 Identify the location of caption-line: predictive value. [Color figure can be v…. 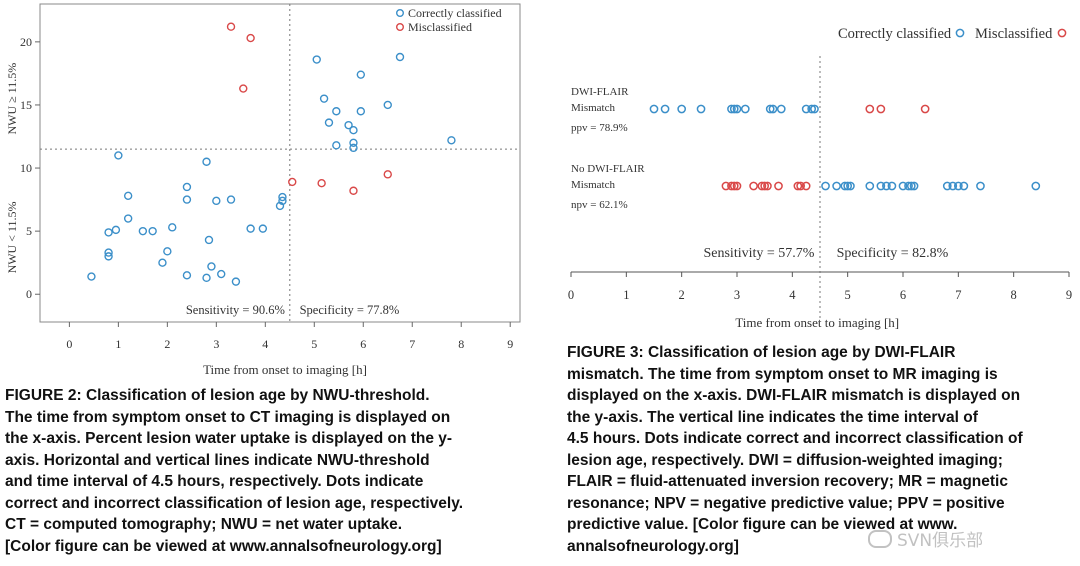
(762, 524).